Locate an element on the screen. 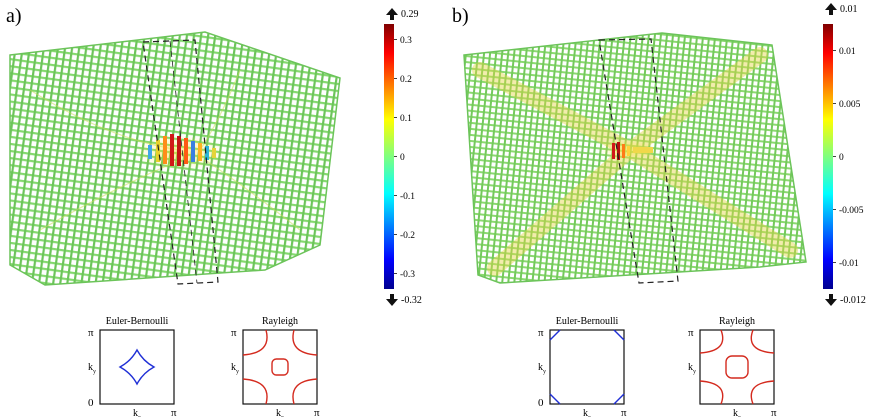 The image size is (872, 417). panel-b-label: b) is located at coordinates (460, 16).